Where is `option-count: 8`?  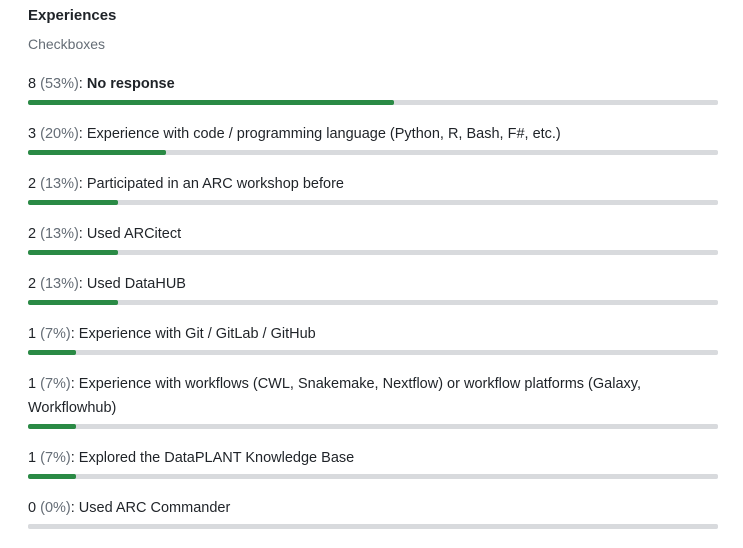
option-count: 8 is located at coordinates (32, 84).